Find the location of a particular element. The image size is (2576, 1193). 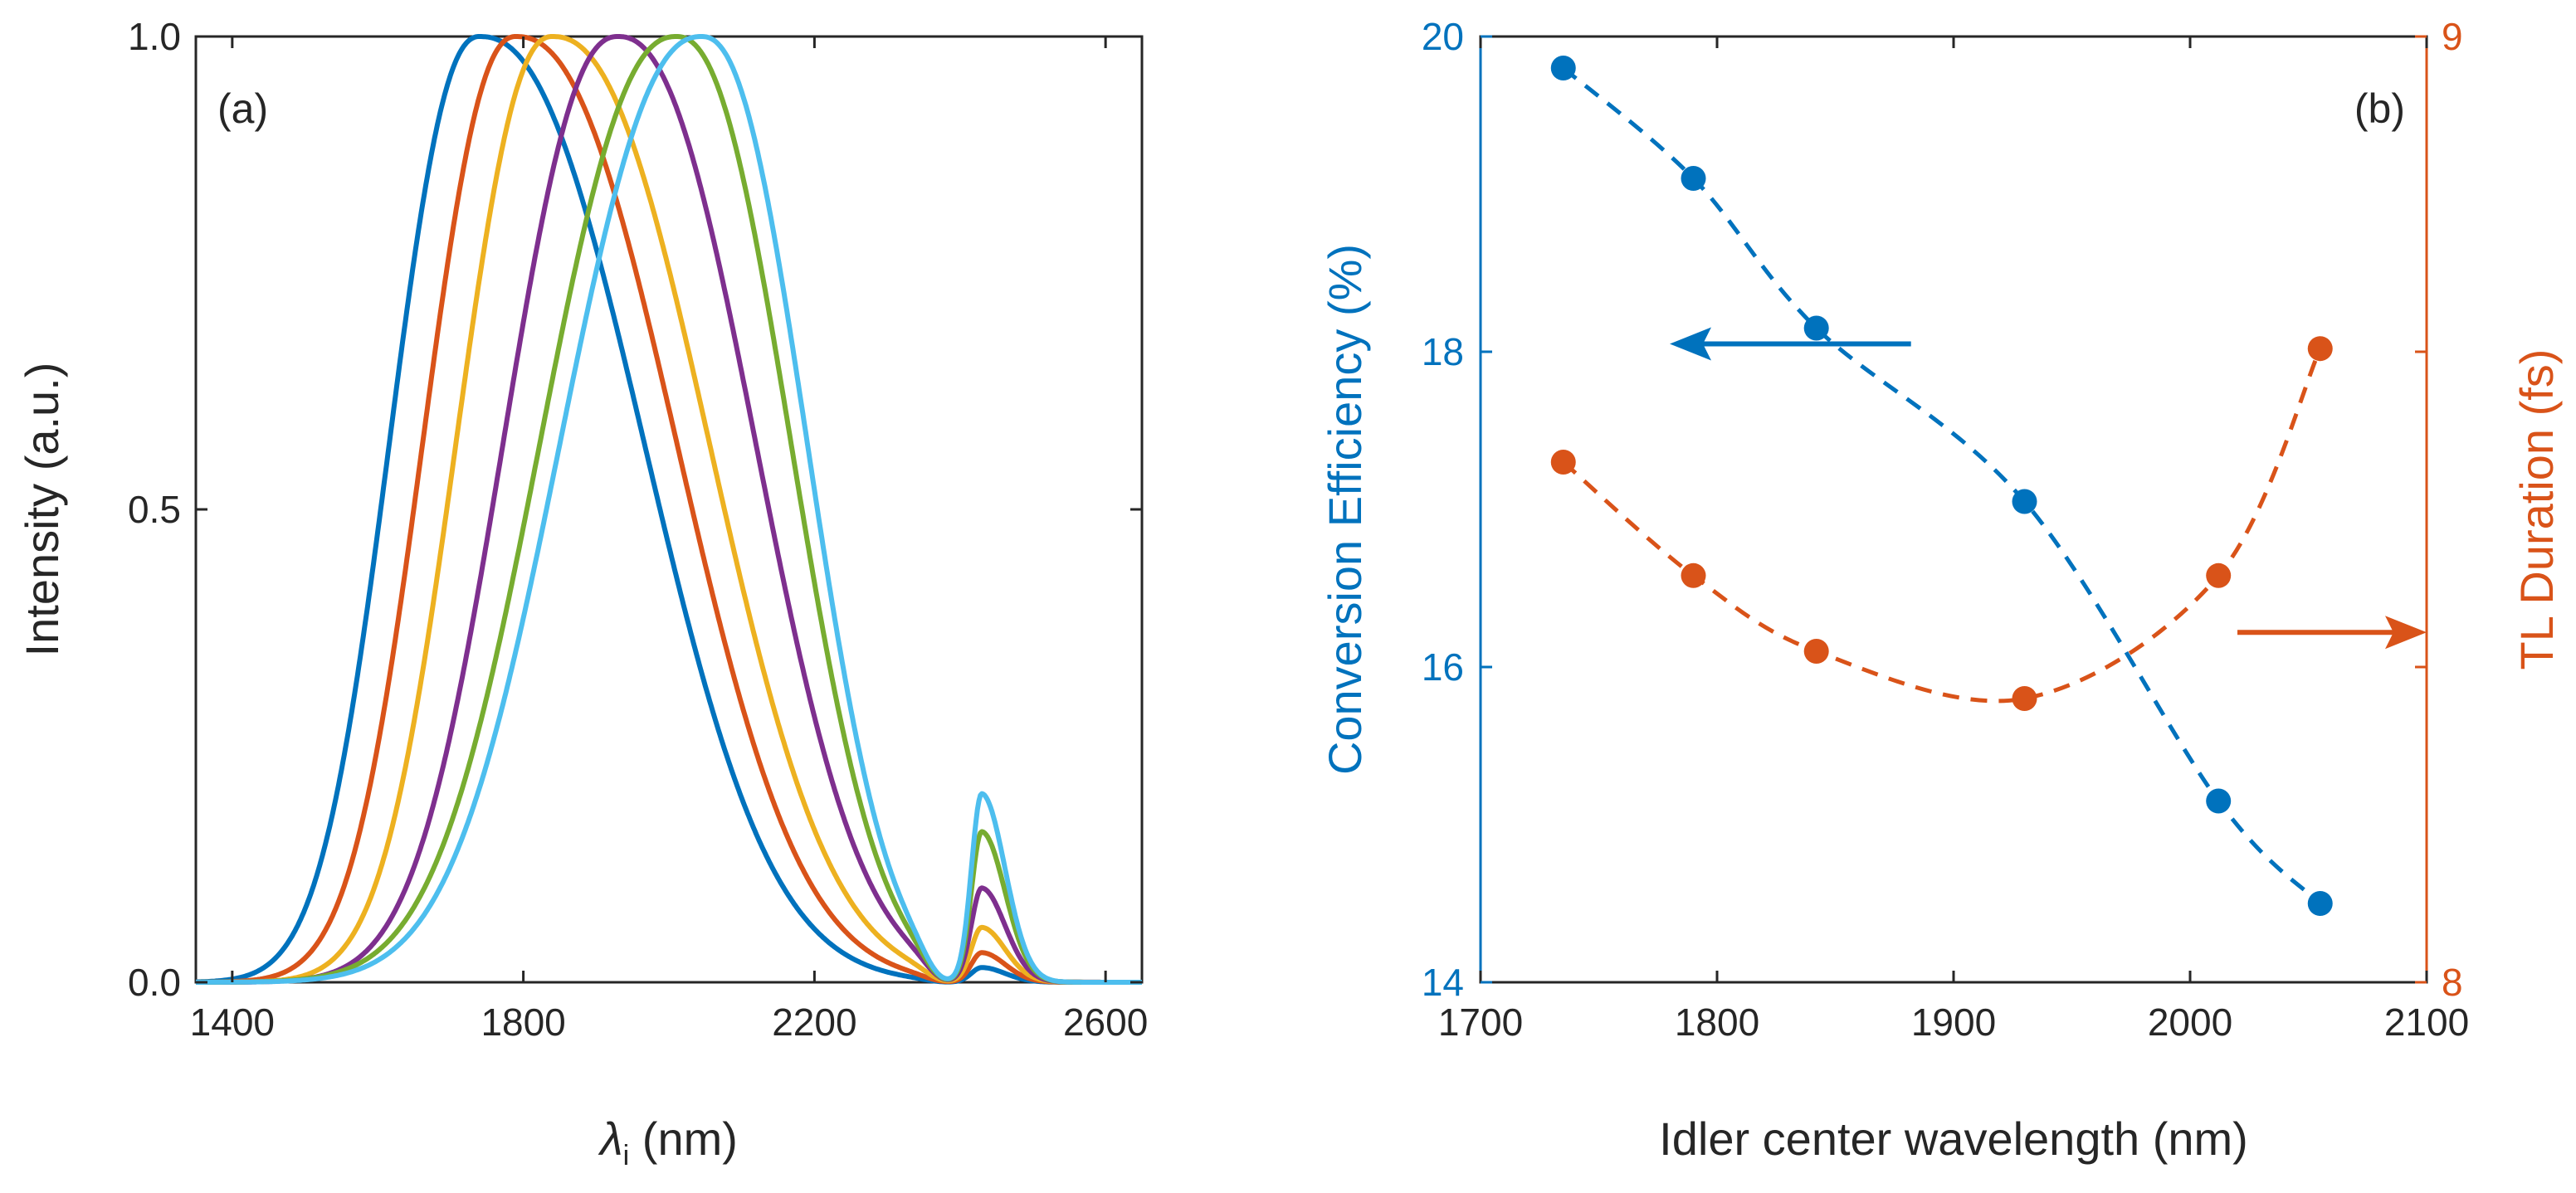

panel-b-arrows-group is located at coordinates (2048, 488).